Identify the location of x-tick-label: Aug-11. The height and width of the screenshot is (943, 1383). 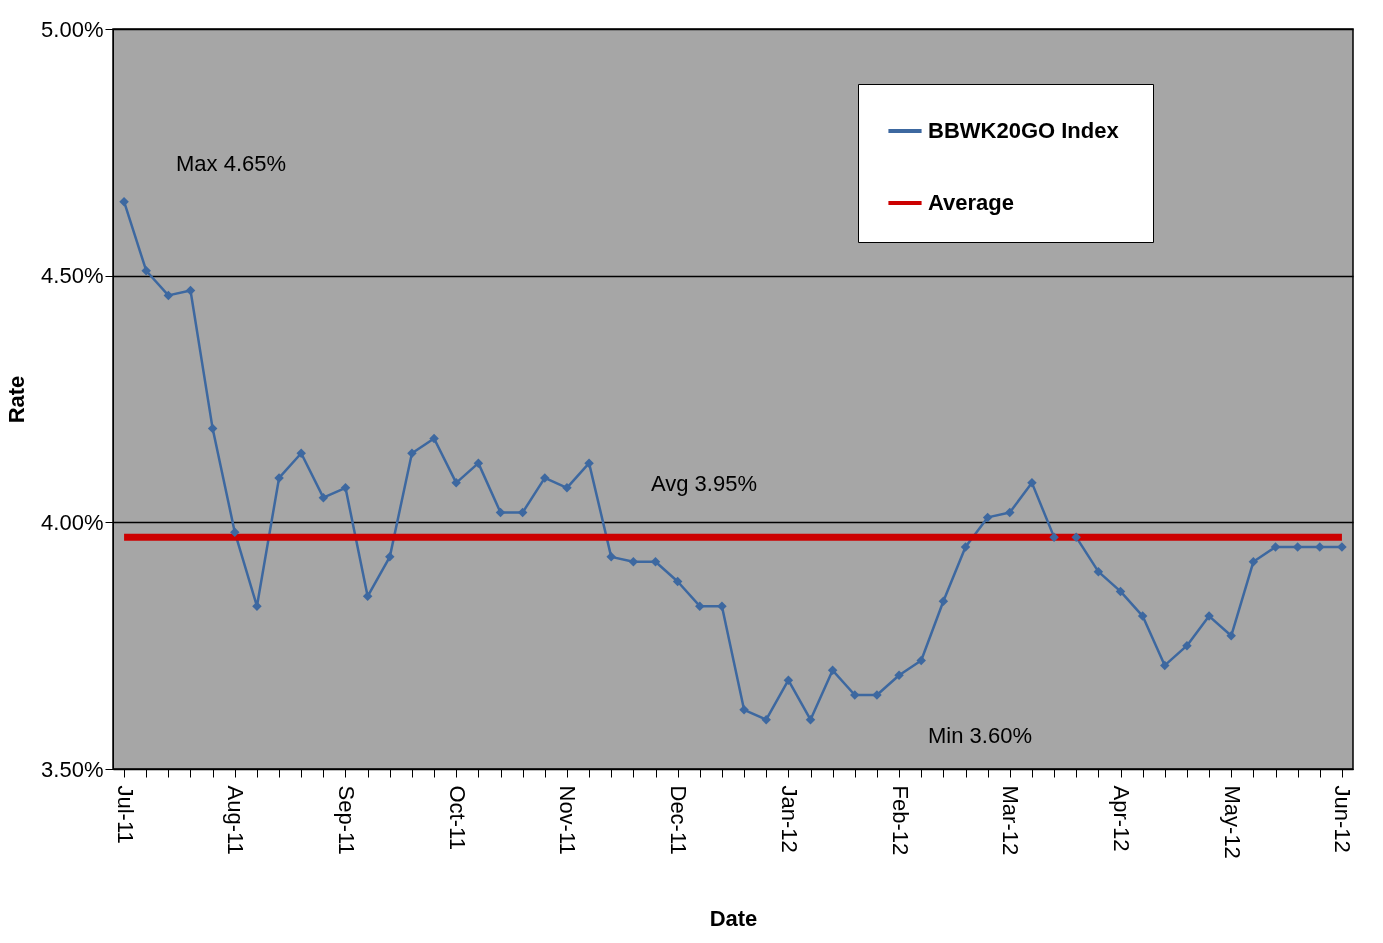
(236, 820).